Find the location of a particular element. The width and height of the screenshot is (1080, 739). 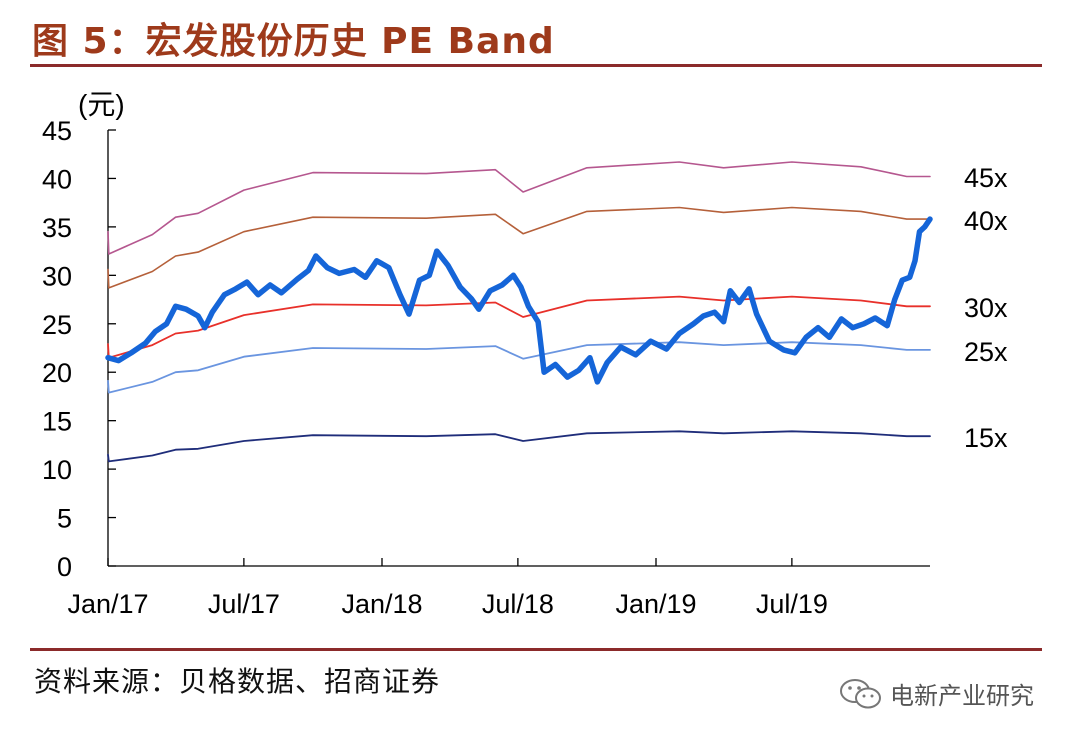

wechat-icon is located at coordinates (860, 693).